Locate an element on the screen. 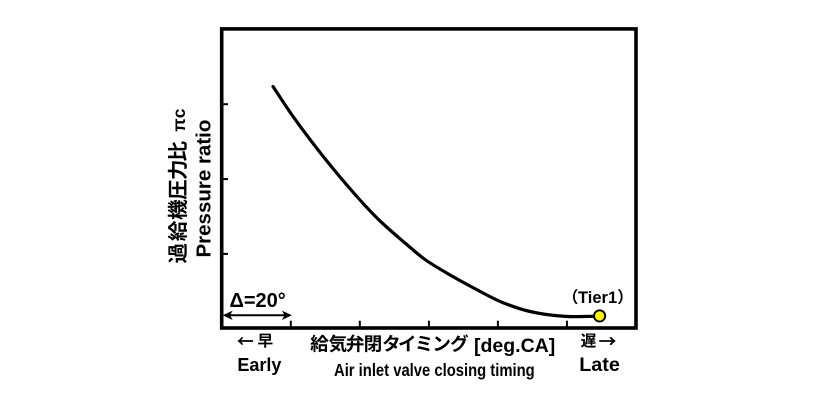  svg-text: Δ=20° is located at coordinates (258, 301).